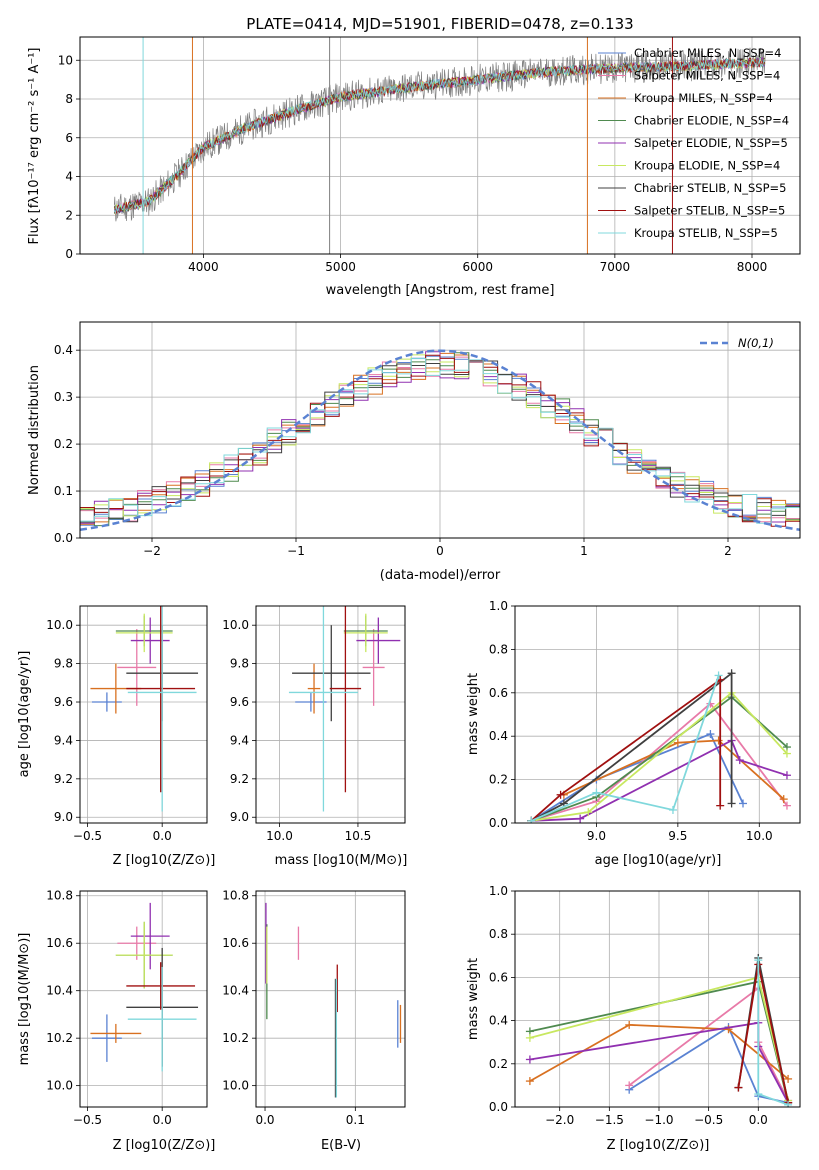  What do you see at coordinates (710, 734) in the screenshot?
I see `weight-marker-chabrier_miles` at bounding box center [710, 734].